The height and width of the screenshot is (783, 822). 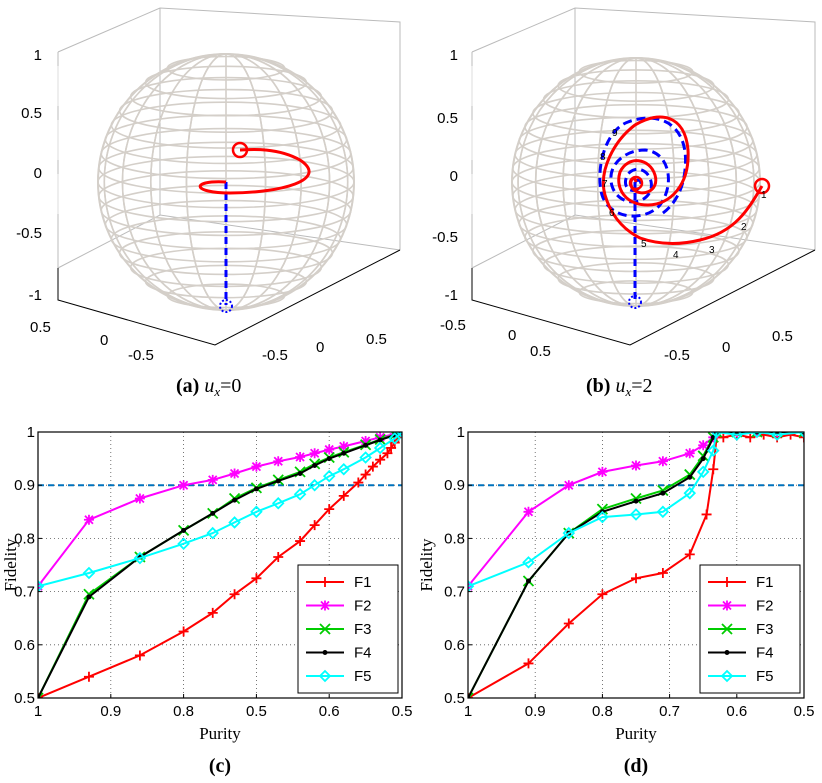 I want to click on legend-label: F5, so click(x=363, y=676).